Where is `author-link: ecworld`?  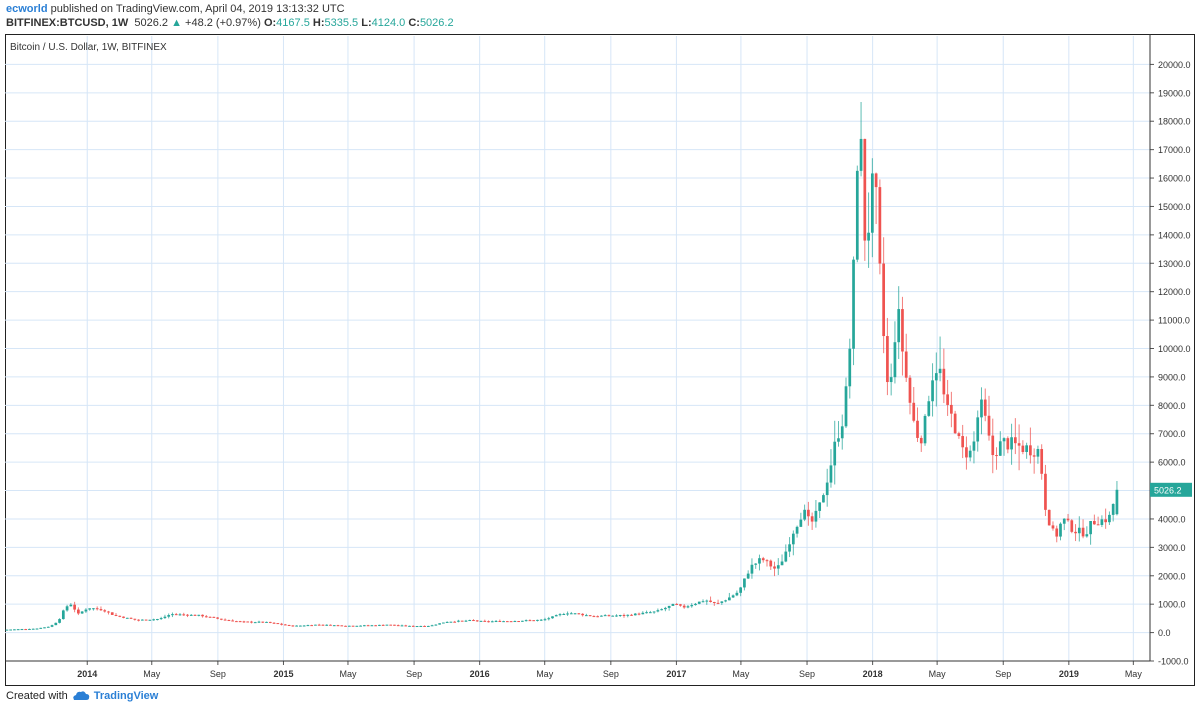 author-link: ecworld is located at coordinates (27, 9).